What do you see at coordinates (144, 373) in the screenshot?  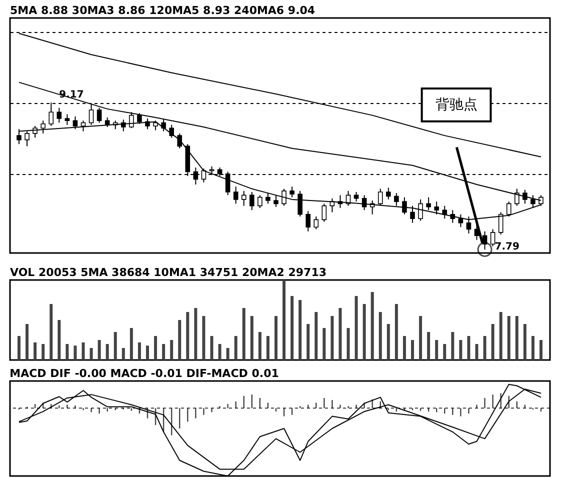 I see `chart-title: MACD DIF -0.00 MACD -0.01 DIF-MACD 0.01` at bounding box center [144, 373].